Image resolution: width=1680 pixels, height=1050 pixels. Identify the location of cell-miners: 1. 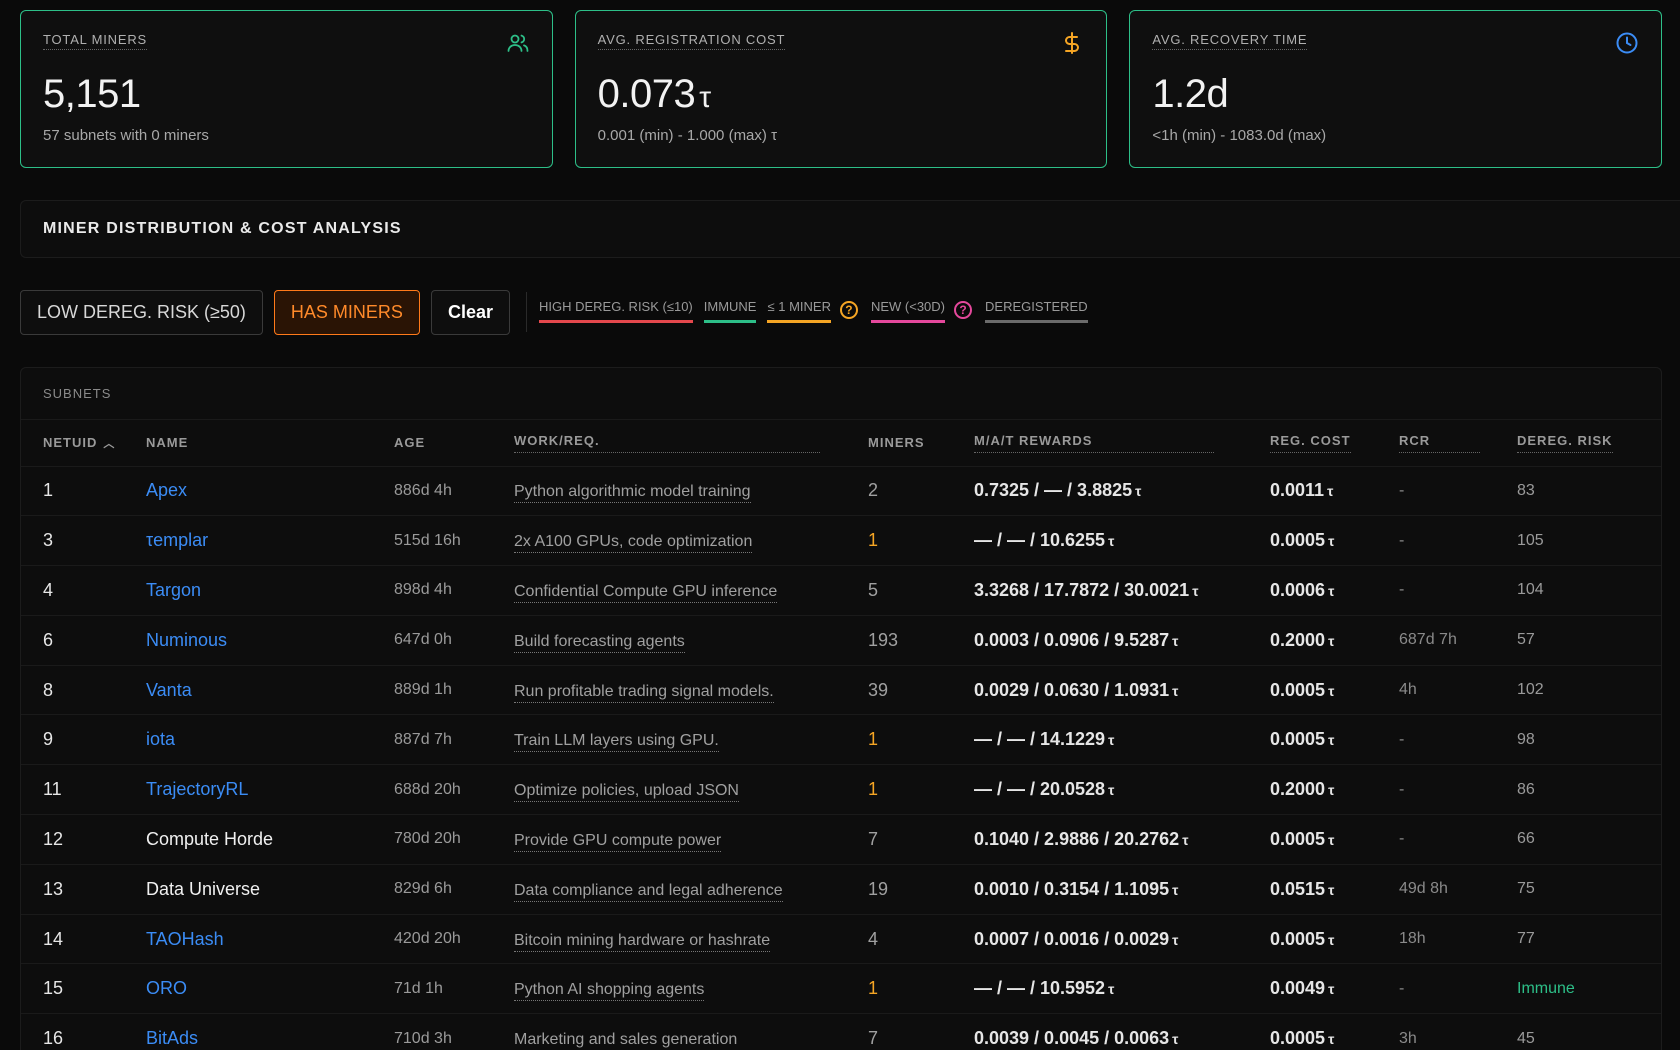
(921, 988).